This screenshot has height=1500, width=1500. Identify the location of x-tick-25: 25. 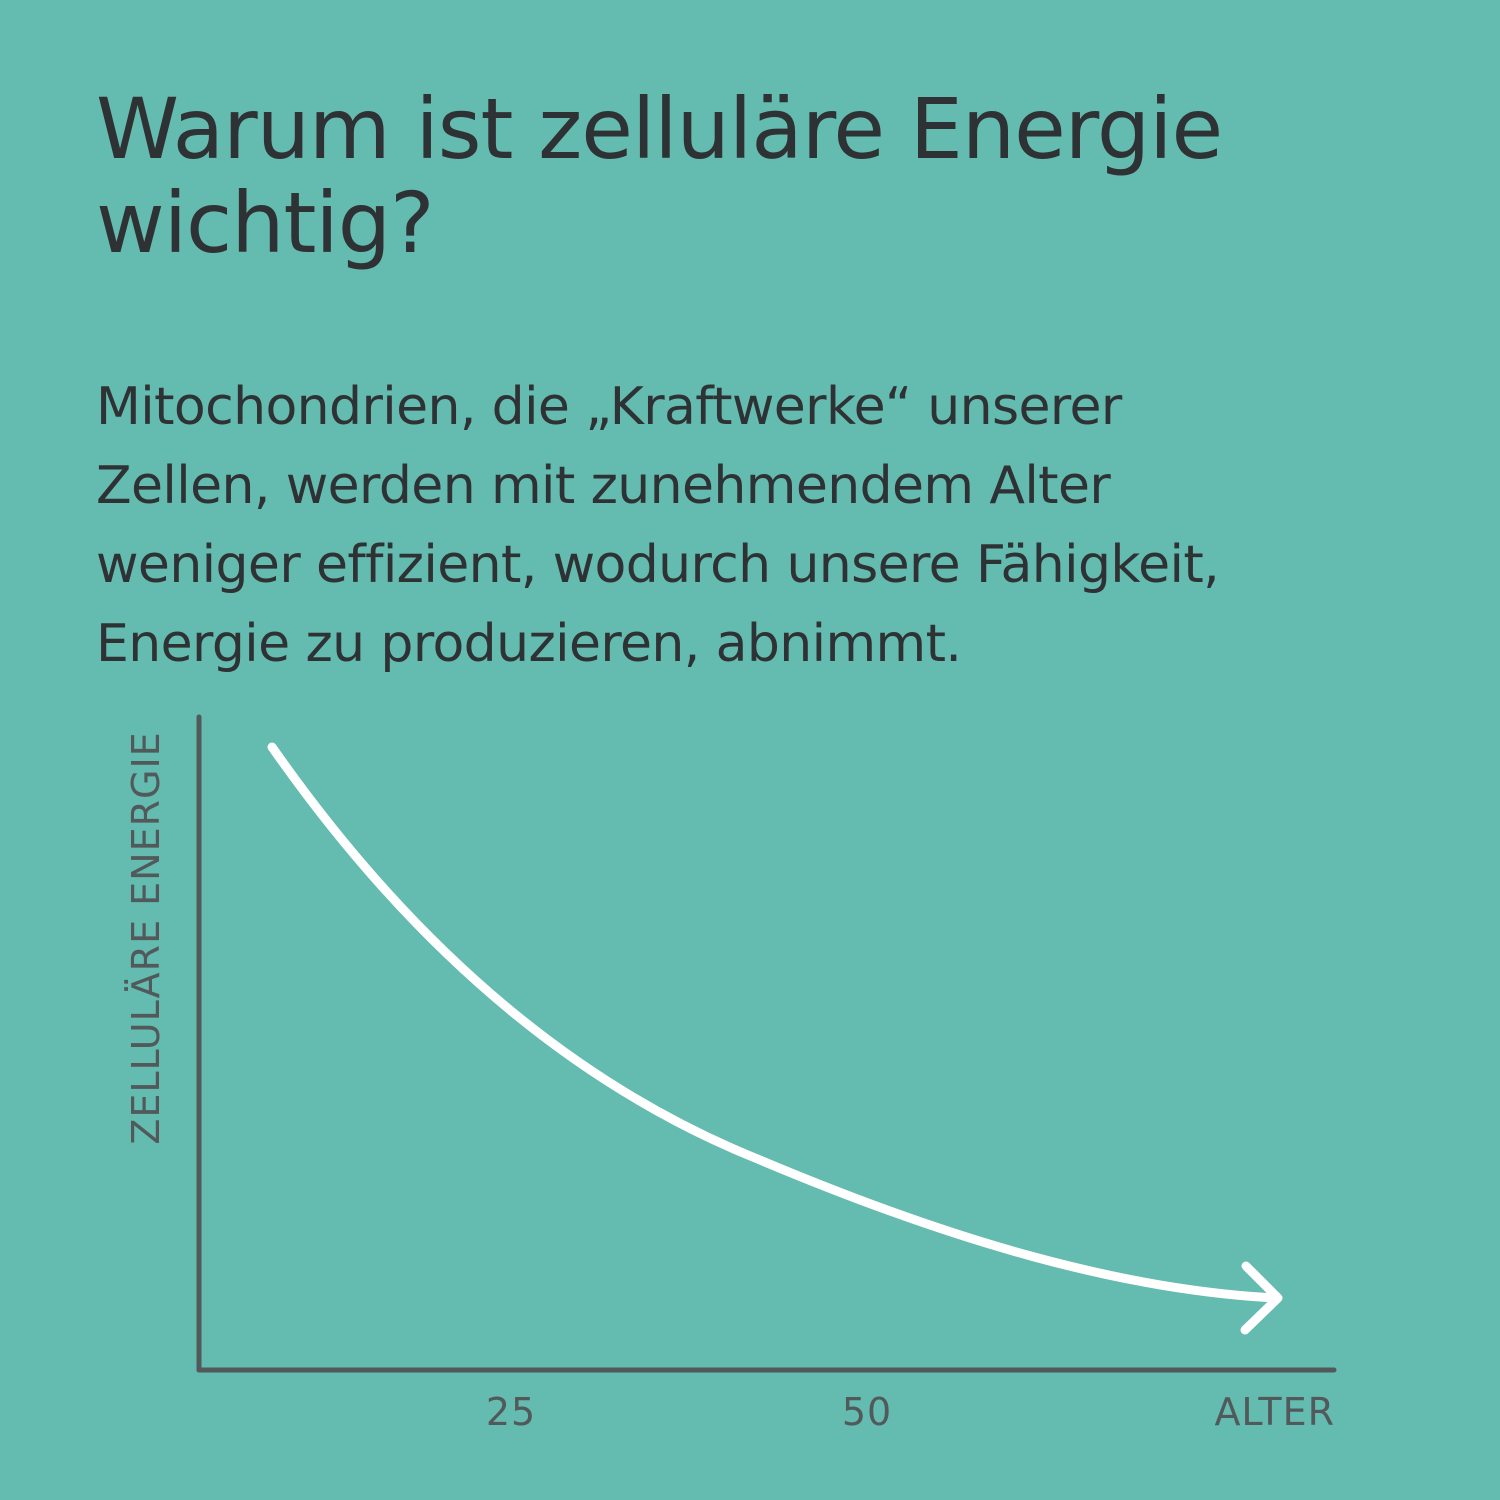
(511, 1412).